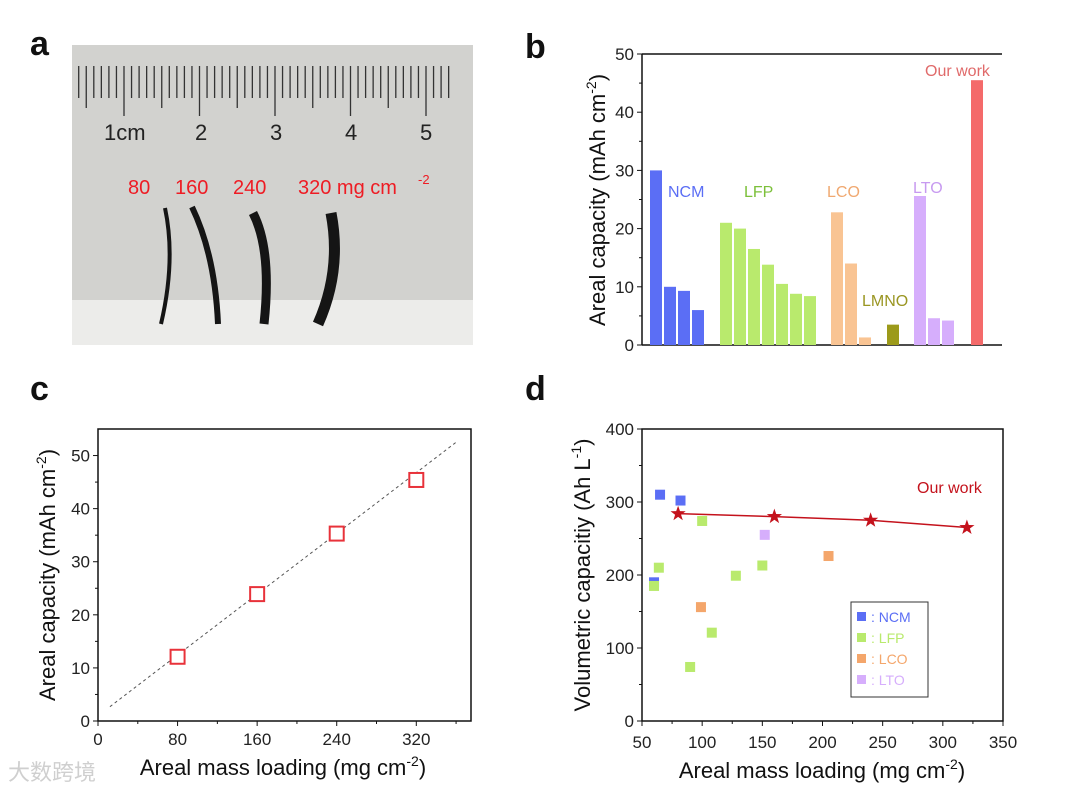 This screenshot has height=791, width=1080. Describe the element at coordinates (80, 456) in the screenshot. I see `y-tick-label: 50` at that location.